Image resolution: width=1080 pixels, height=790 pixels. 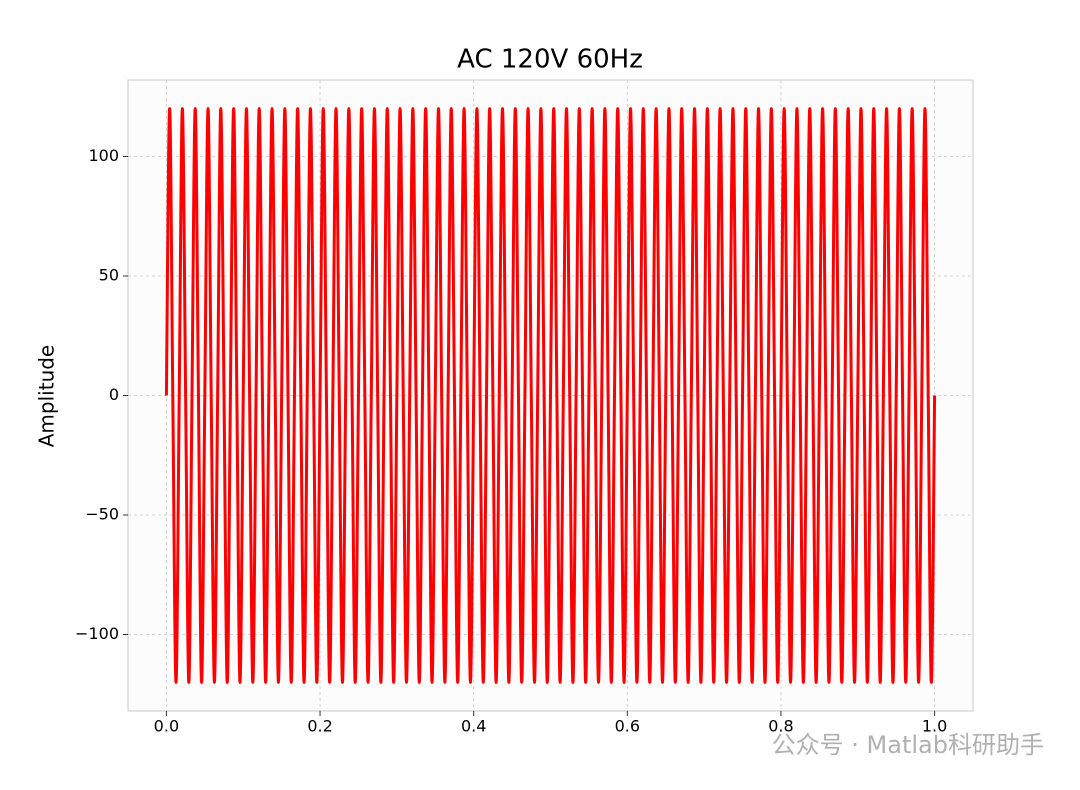 What do you see at coordinates (550, 60) in the screenshot?
I see `chart-title: AC 120V 60Hz` at bounding box center [550, 60].